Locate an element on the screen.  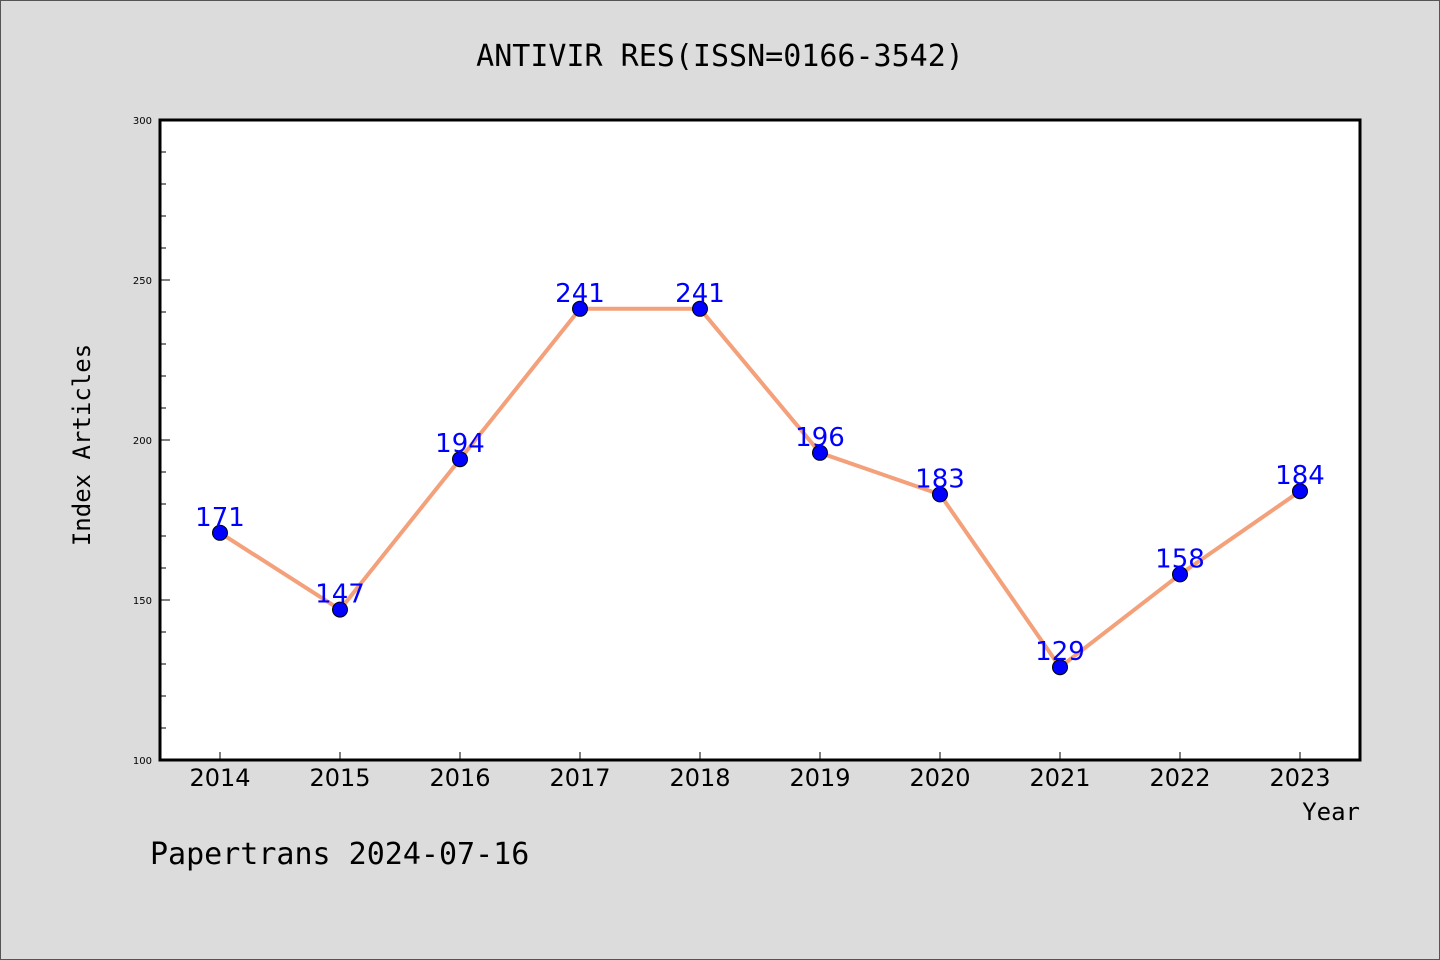
data-label: 147 is located at coordinates (340, 595).